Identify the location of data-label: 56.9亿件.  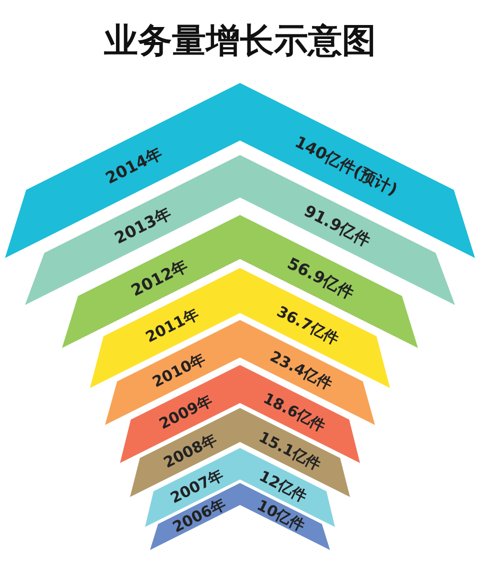
(320, 278).